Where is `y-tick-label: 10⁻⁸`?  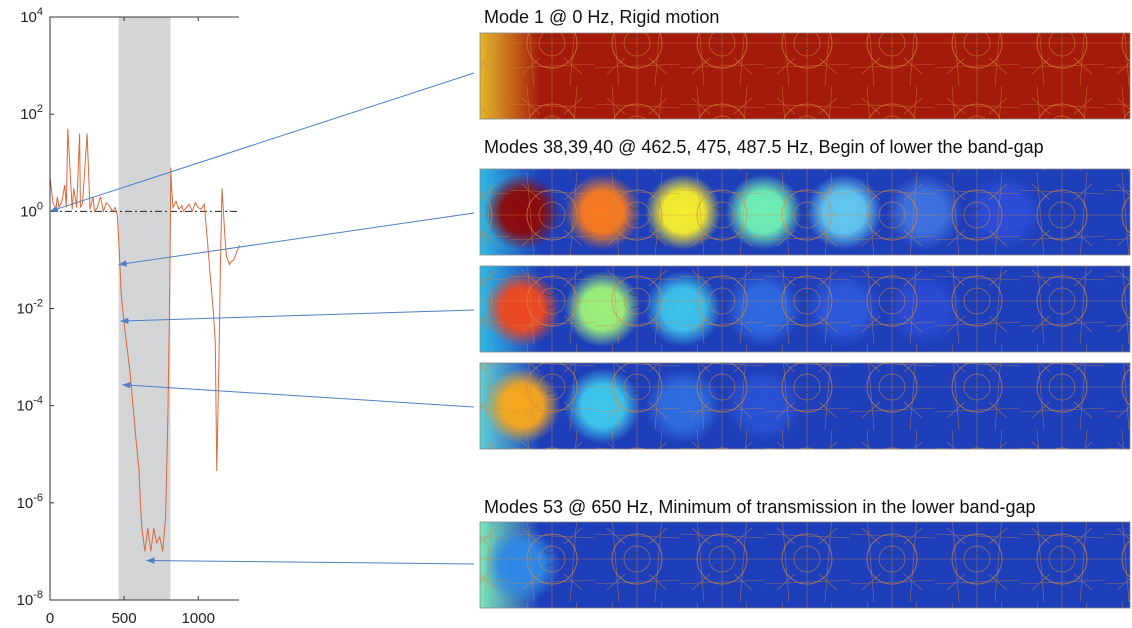
y-tick-label: 10⁻⁸ is located at coordinates (30, 599).